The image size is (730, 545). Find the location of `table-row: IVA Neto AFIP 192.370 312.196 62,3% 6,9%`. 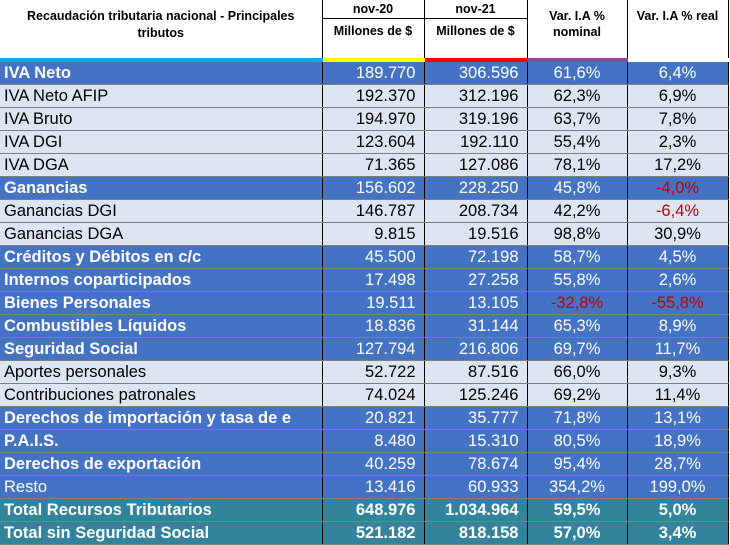

table-row: IVA Neto AFIP 192.370 312.196 62,3% 6,9% is located at coordinates (364, 96).